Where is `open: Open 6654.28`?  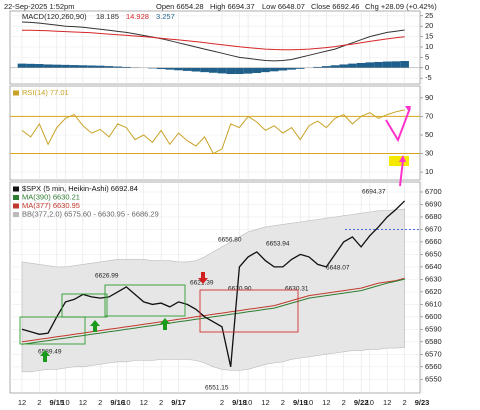
open: Open 6654.28 is located at coordinates (180, 6).